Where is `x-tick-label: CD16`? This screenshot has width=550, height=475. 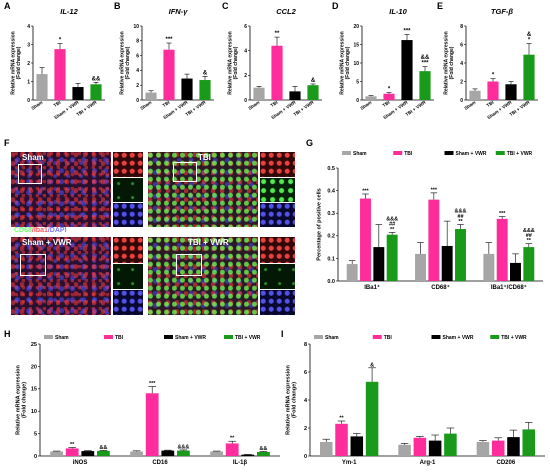
x-tick-label: CD16 is located at coordinates (160, 463).